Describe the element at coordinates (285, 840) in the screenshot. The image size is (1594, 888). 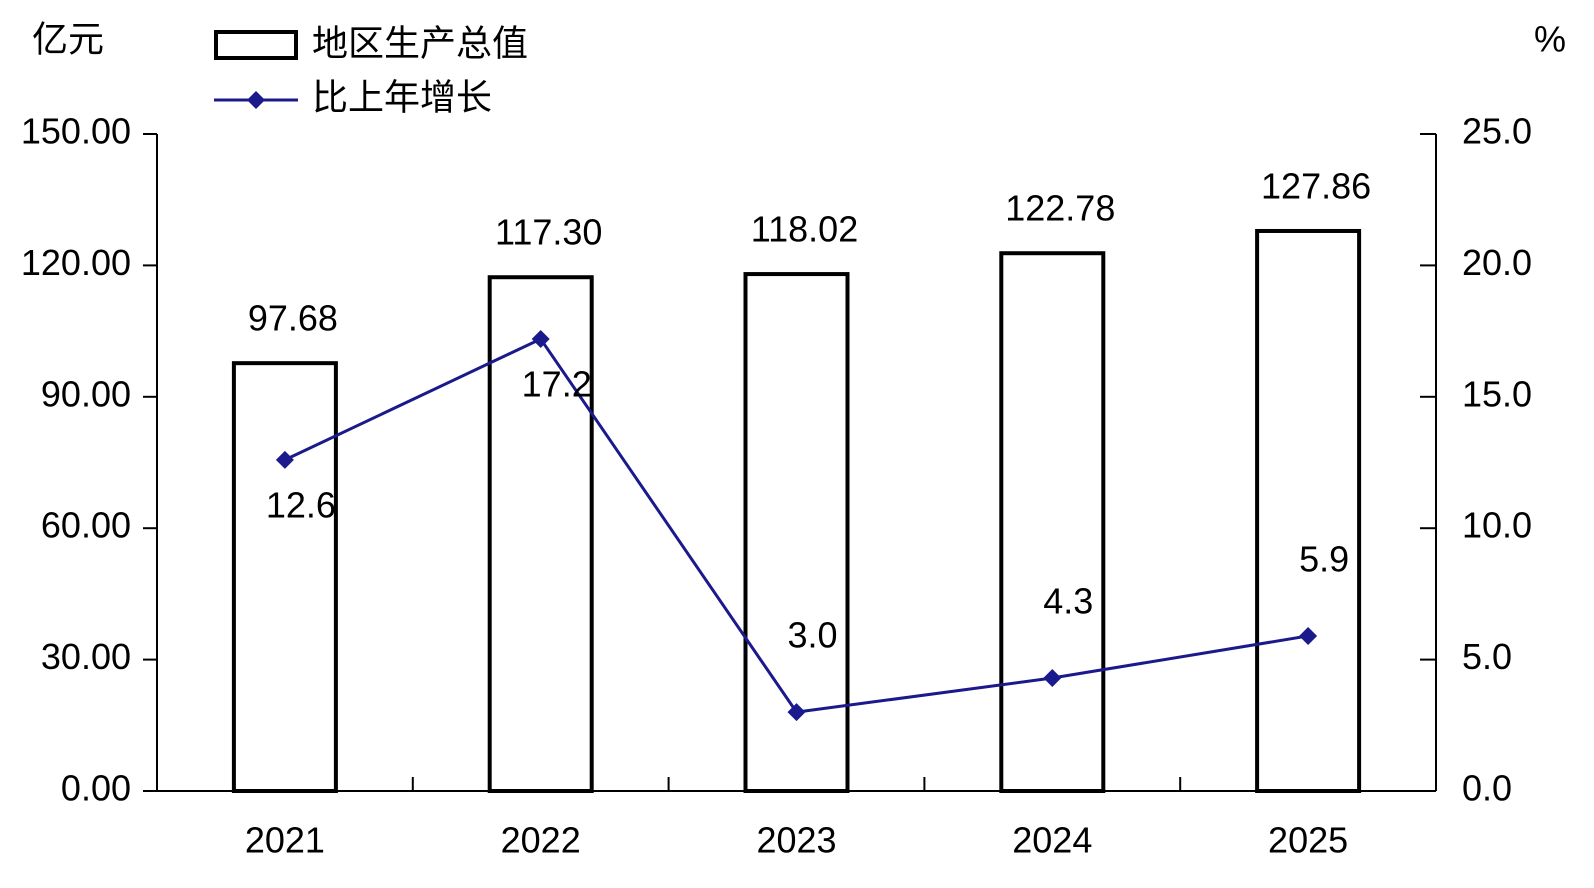
I see `x-tick-label: 2021` at that location.